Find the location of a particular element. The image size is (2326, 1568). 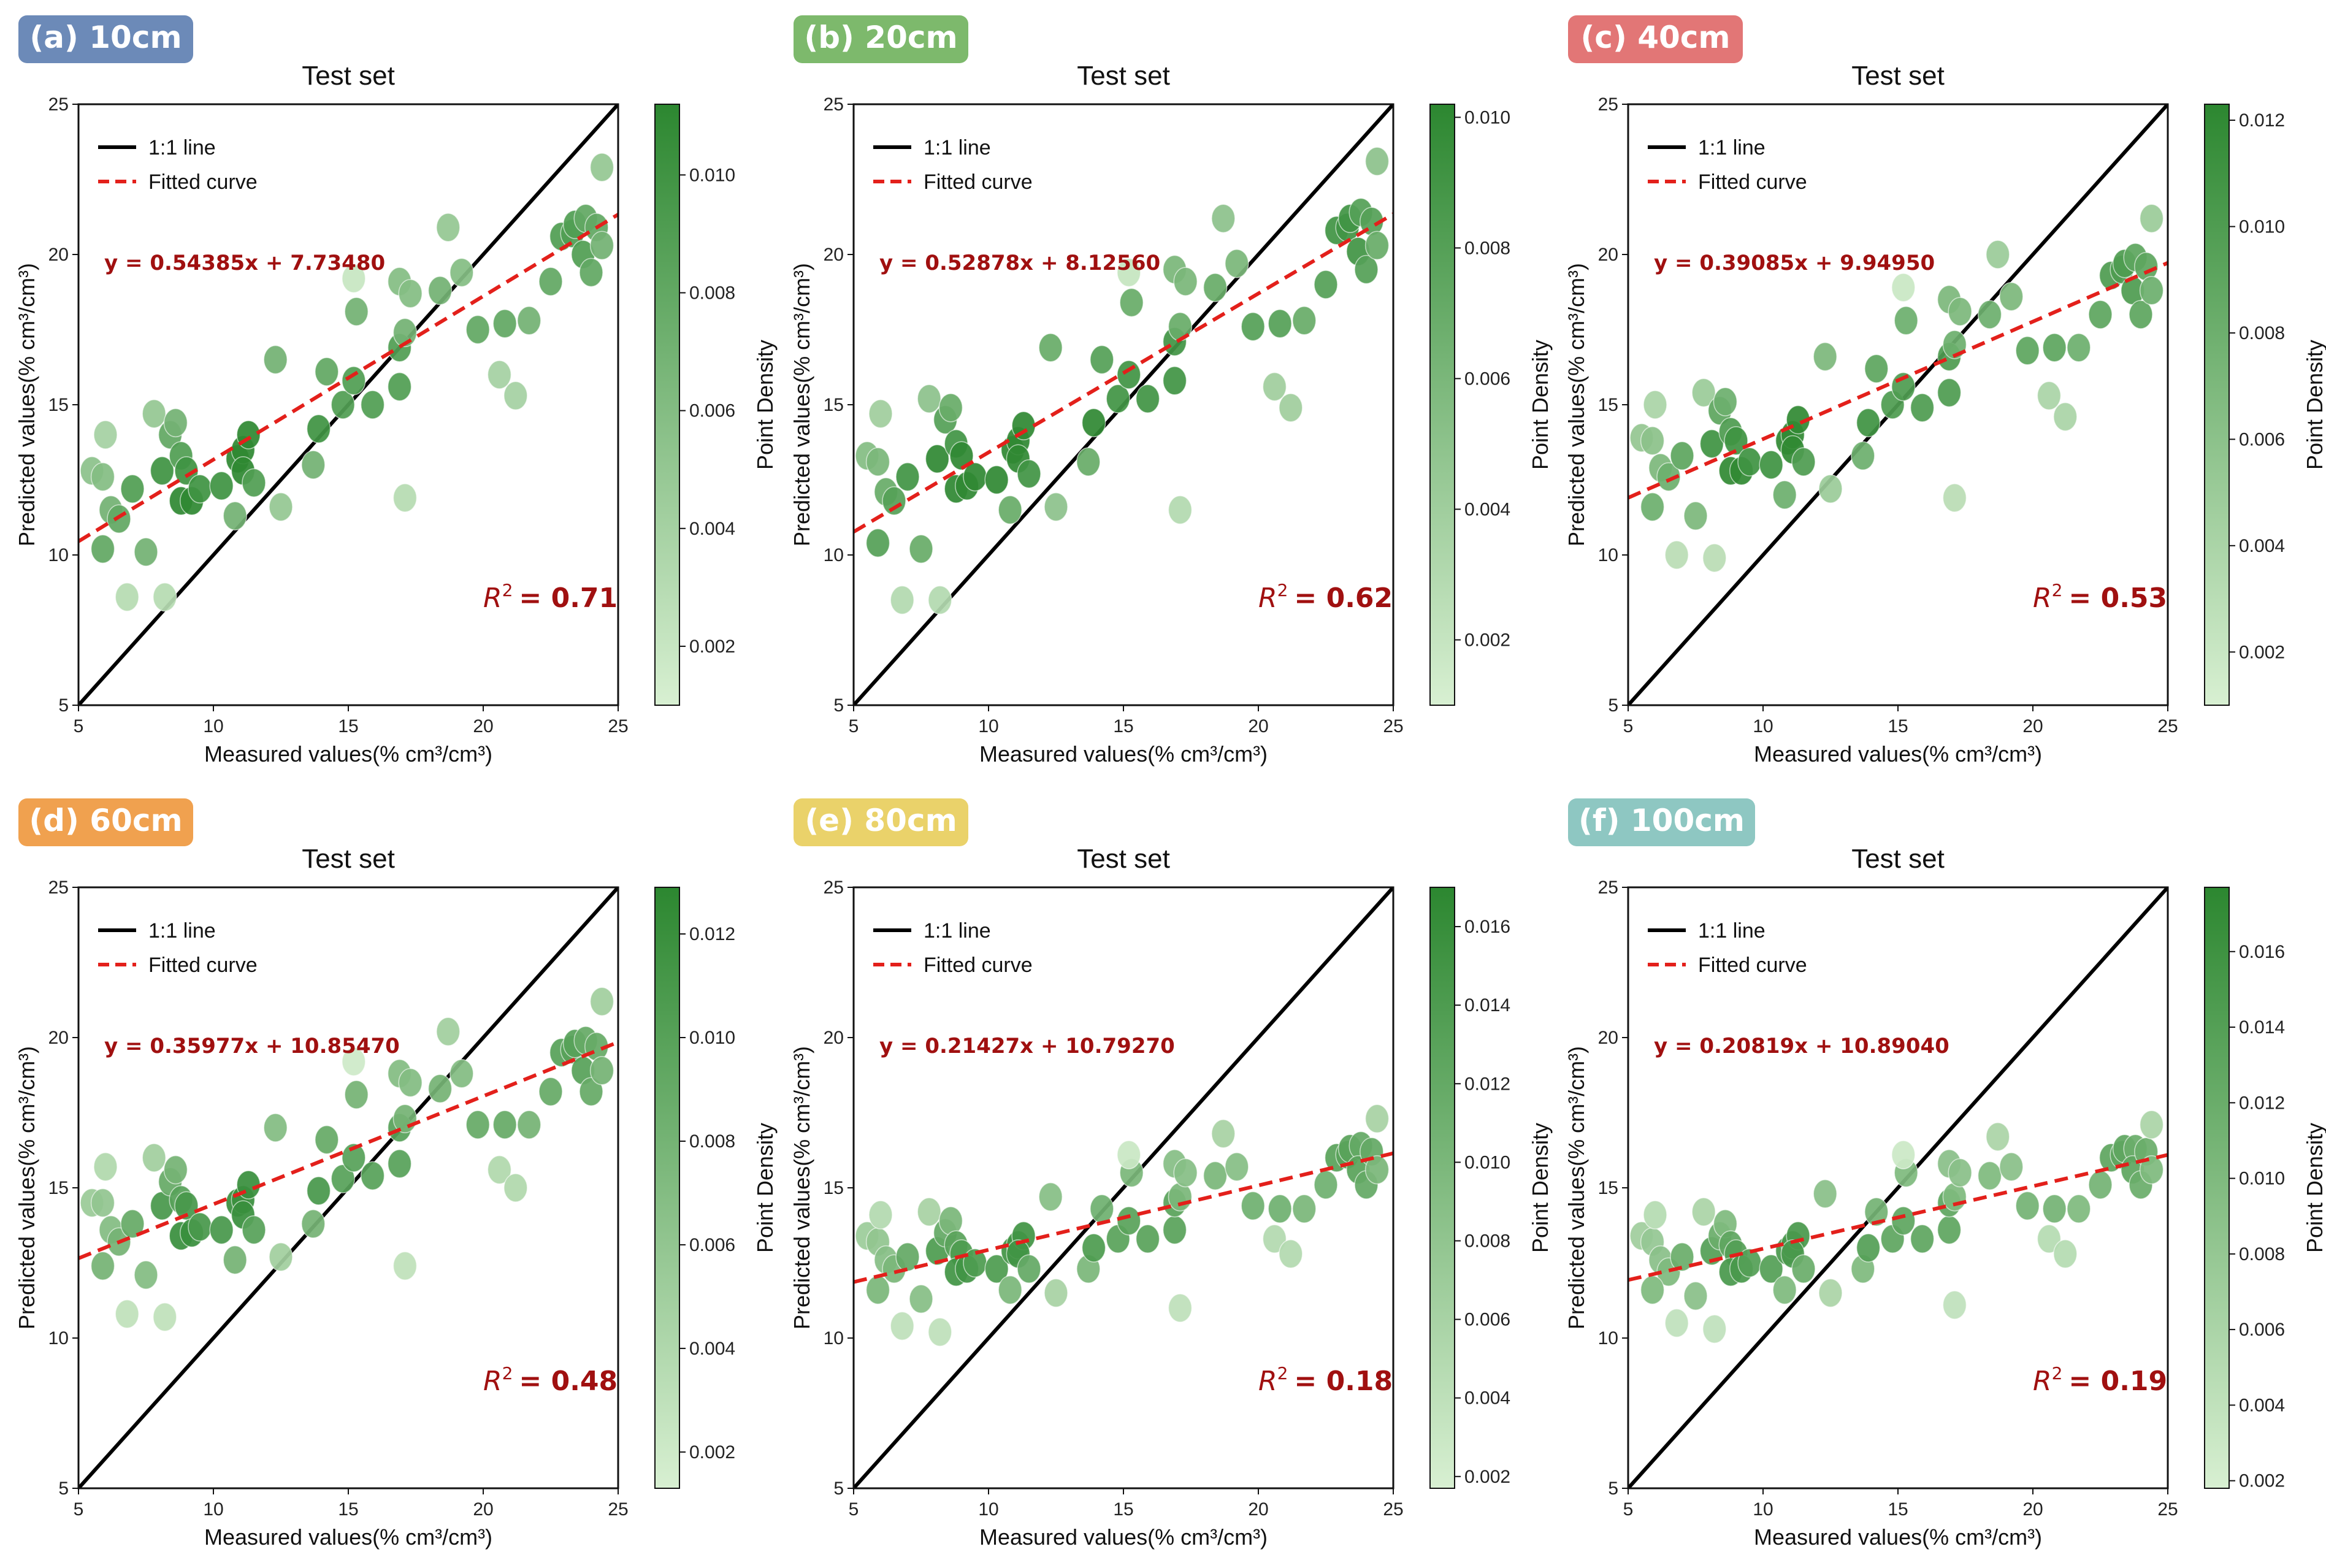

fit-equation: y = 0.21427x + 10.79270 is located at coordinates (1027, 1046).